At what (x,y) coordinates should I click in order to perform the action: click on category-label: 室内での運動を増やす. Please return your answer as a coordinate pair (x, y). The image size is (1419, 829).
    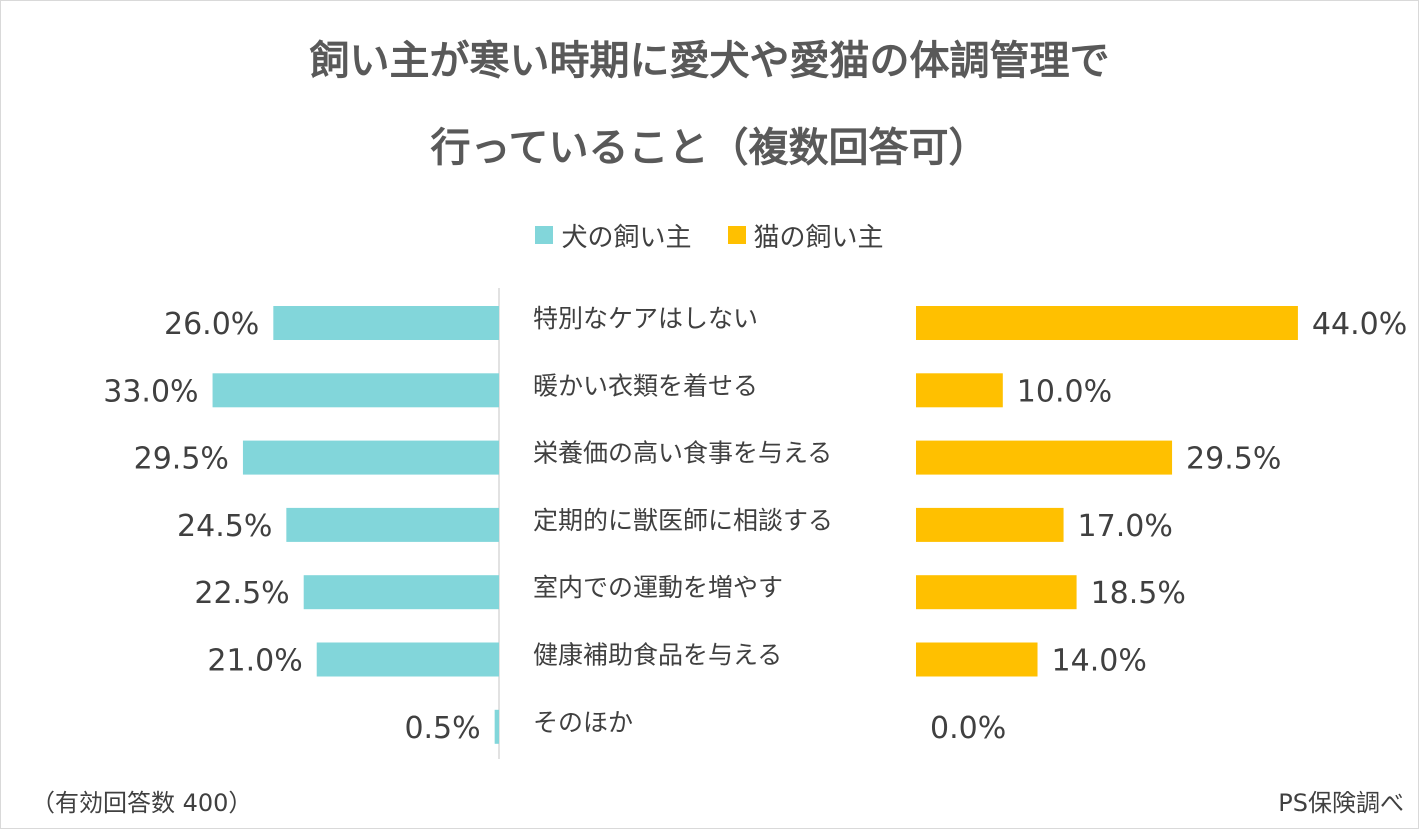
    Looking at the image, I should click on (658, 587).